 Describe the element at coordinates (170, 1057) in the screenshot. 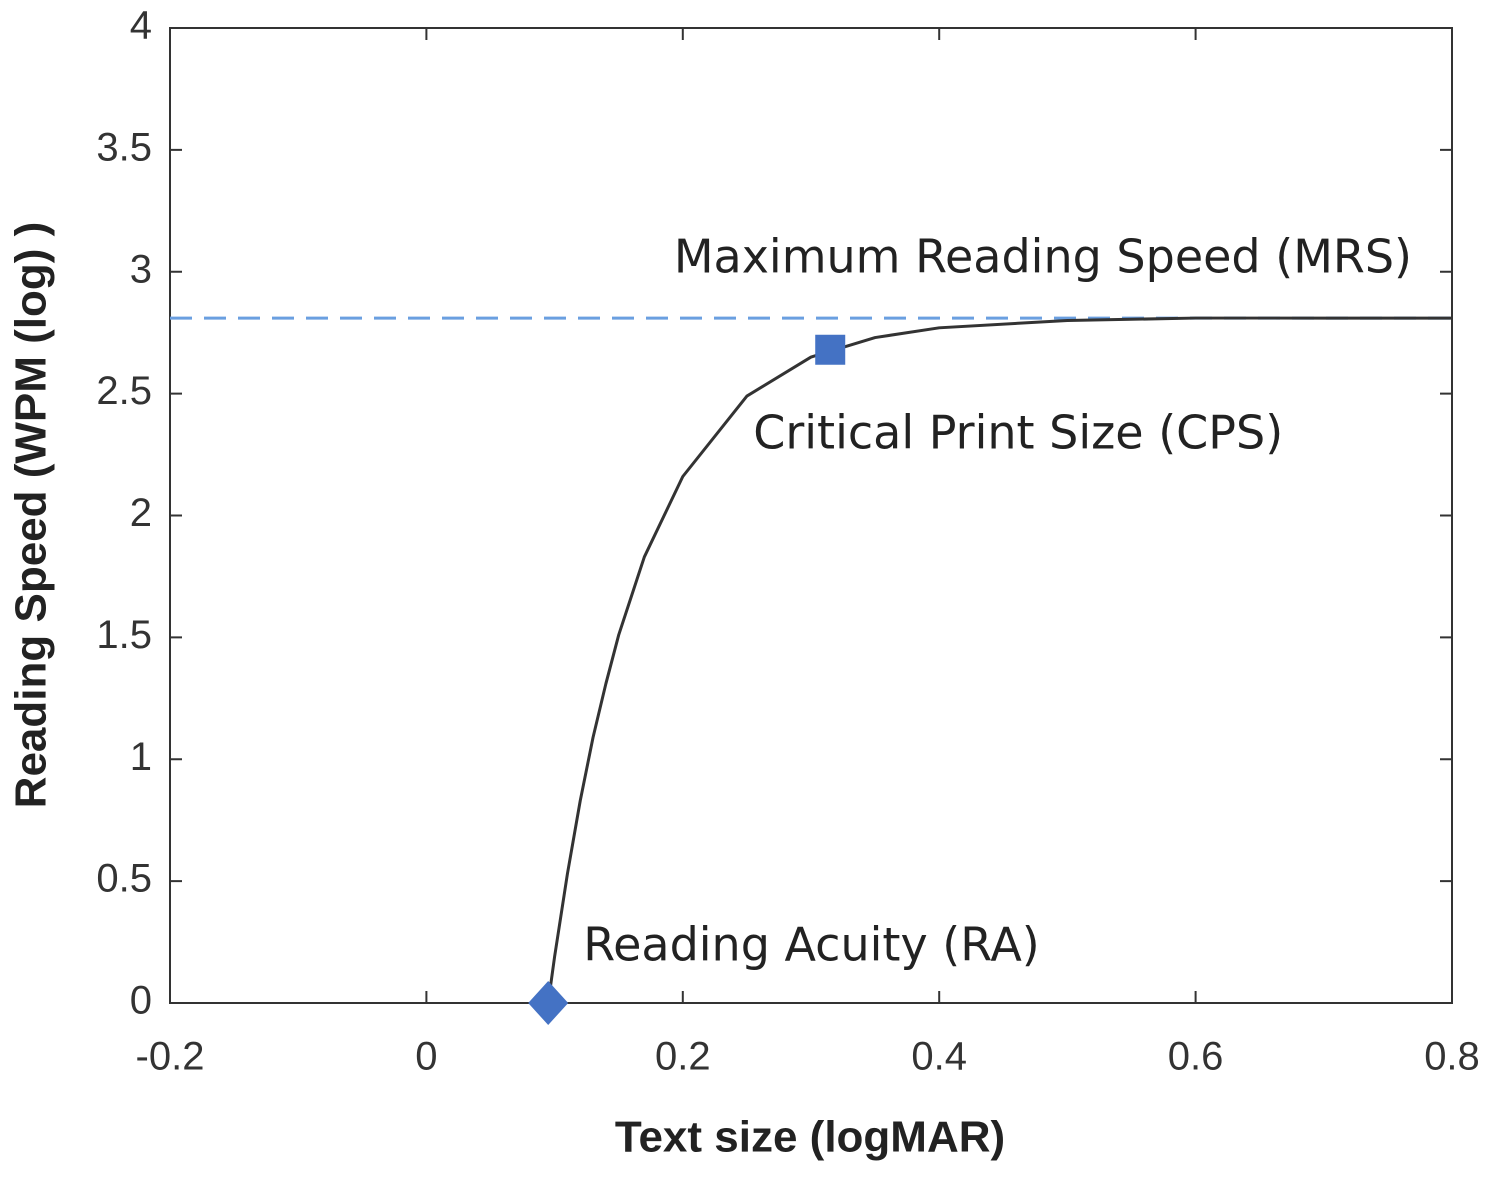

I see `x-tick-label: -0.2` at that location.